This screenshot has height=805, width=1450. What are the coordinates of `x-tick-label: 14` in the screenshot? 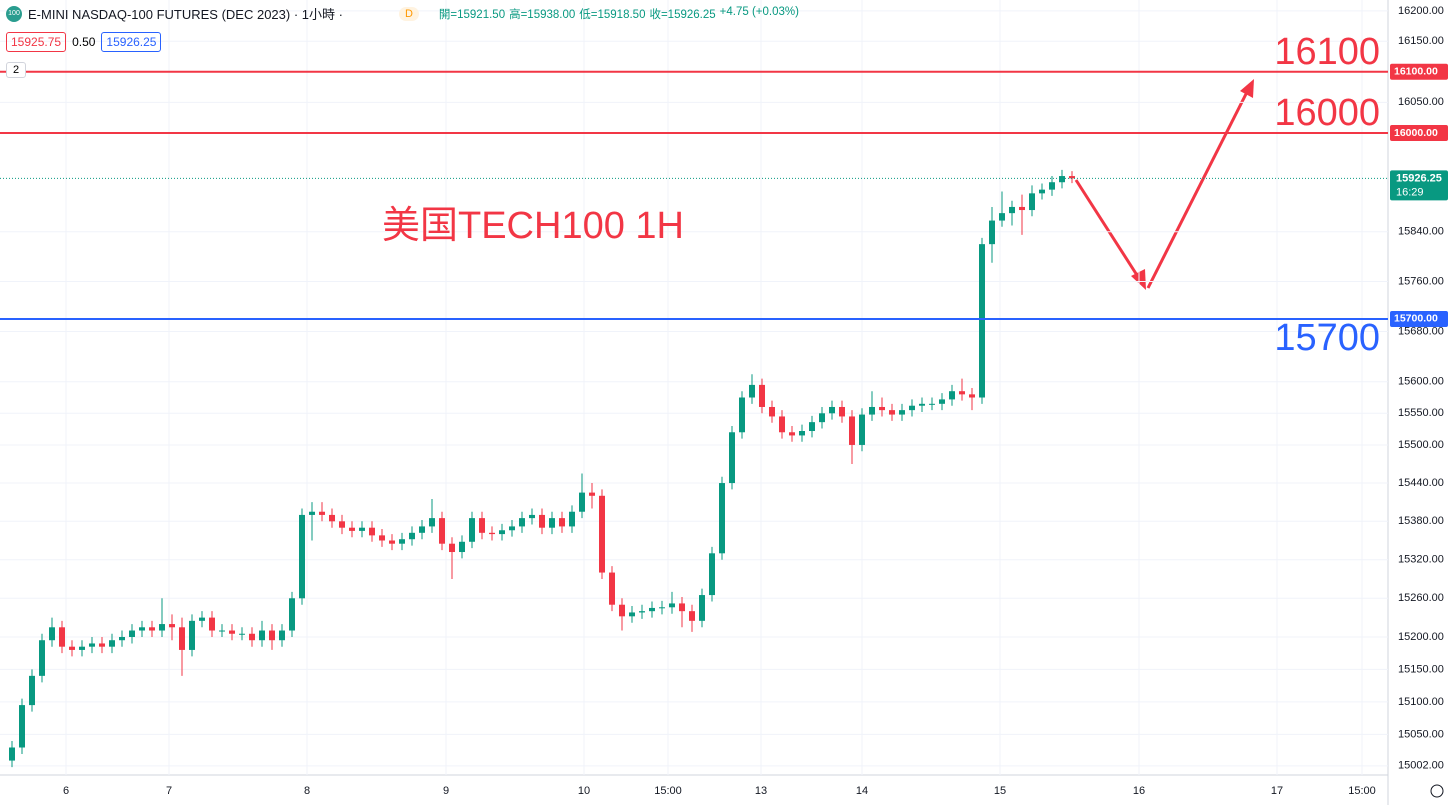 It's located at (862, 791).